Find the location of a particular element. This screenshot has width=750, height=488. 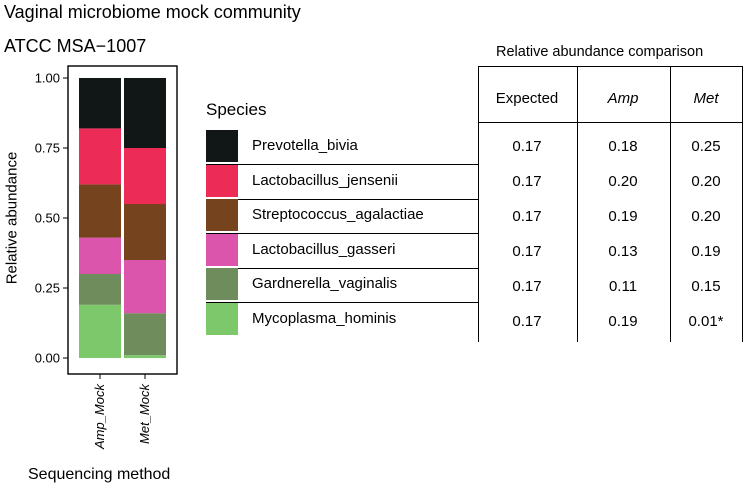

table-column-header: Expected is located at coordinates (527, 98).